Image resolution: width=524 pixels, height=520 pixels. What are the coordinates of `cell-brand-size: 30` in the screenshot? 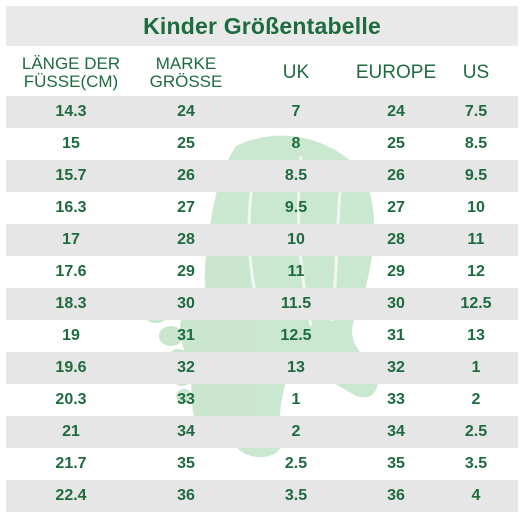 It's located at (186, 303).